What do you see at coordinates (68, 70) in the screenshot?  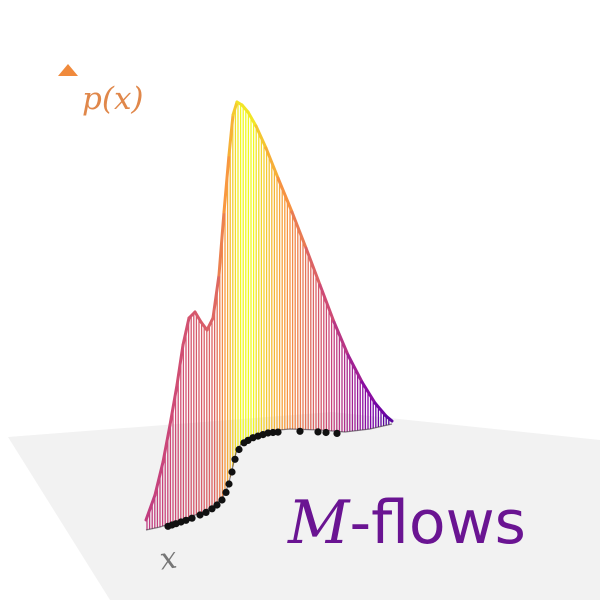 I see `axis-arrow-icon` at bounding box center [68, 70].